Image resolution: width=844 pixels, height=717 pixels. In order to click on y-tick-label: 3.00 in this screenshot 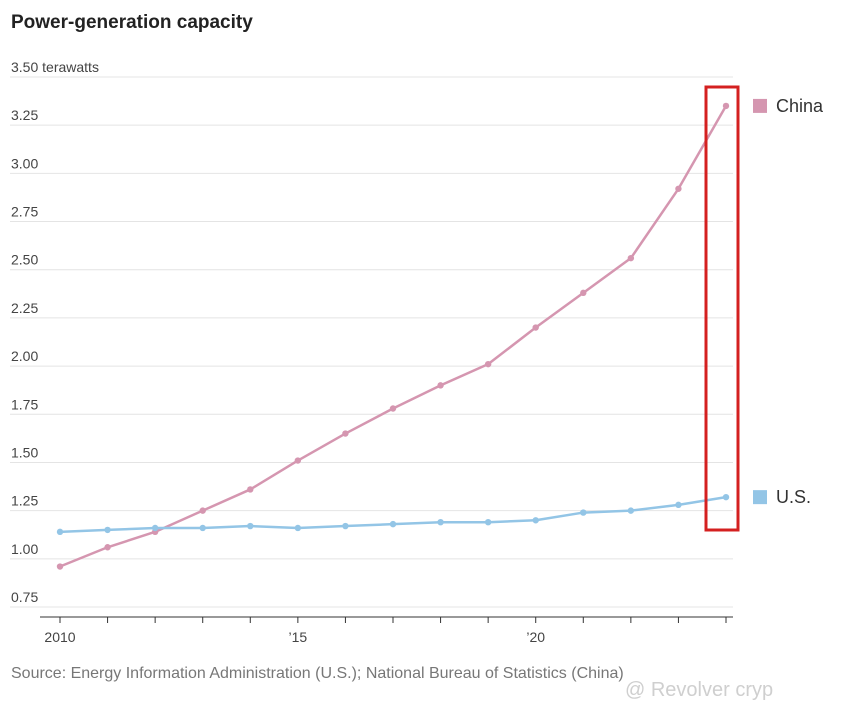, I will do `click(24, 163)`.